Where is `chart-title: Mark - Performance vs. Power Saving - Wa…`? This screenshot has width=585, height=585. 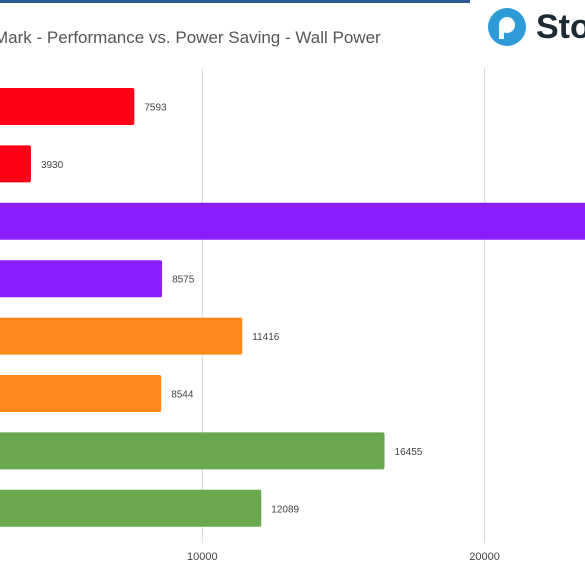
chart-title: Mark - Performance vs. Power Saving - Wa… is located at coordinates (190, 37).